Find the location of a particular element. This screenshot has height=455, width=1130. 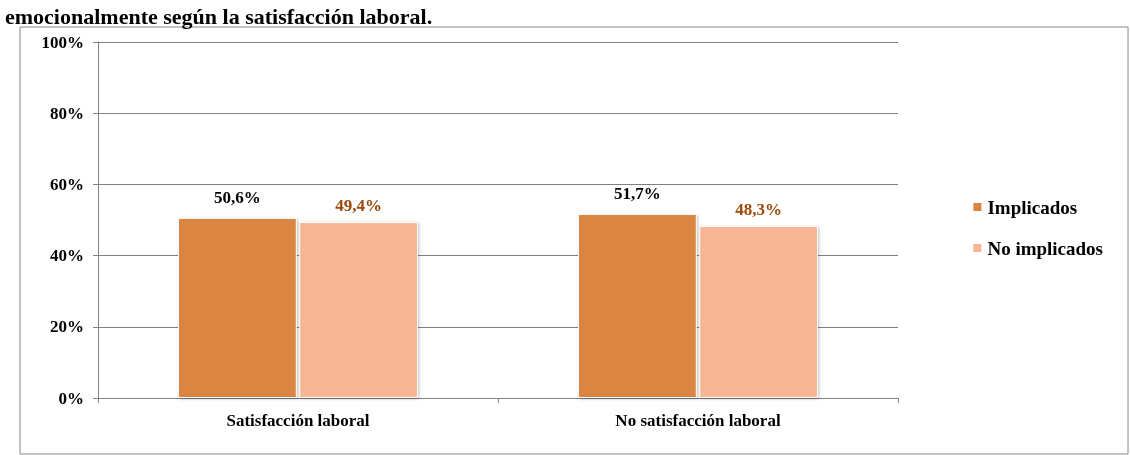

y-tick-label: 20% is located at coordinates (67, 327).